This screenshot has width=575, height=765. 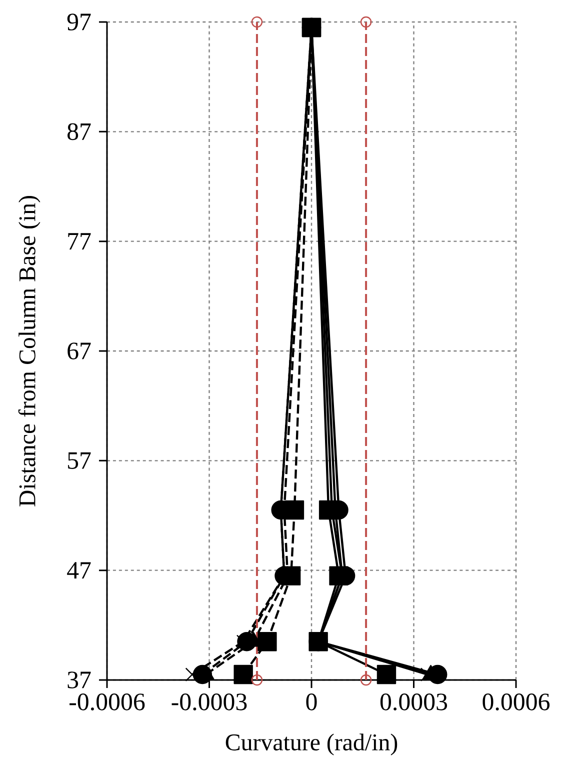 What do you see at coordinates (516, 702) in the screenshot?
I see `x-tick-label: 0.0006` at bounding box center [516, 702].